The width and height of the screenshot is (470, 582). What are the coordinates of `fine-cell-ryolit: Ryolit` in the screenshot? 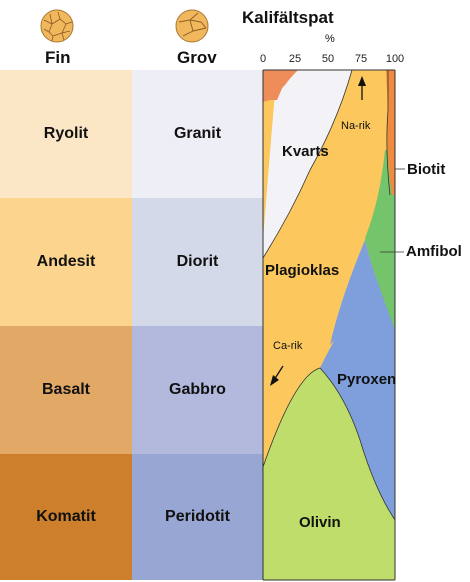 It's located at (66, 134).